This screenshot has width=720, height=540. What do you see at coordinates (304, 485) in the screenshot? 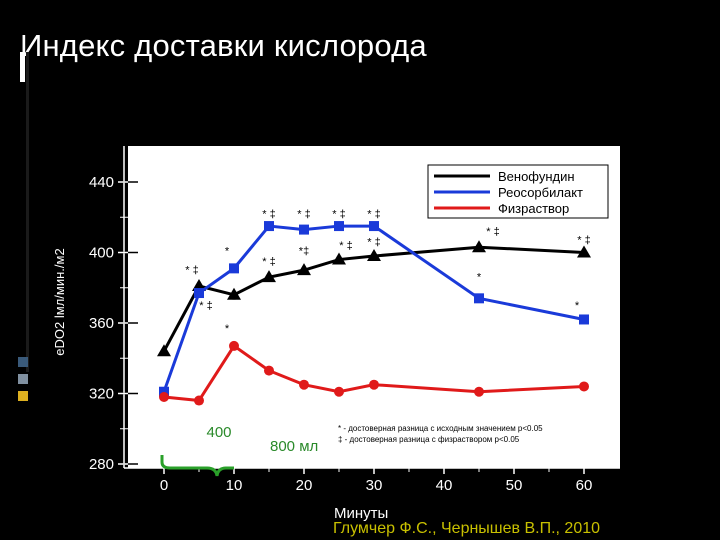
I see `x-tick-label: 20` at bounding box center [304, 485].